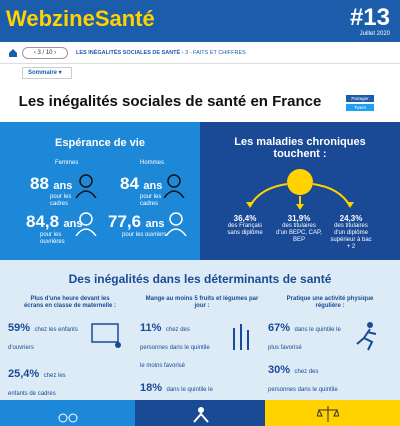 This screenshot has width=400, height=426. Describe the element at coordinates (129, 183) in the screenshot. I see `stat-value: 84` at that location.